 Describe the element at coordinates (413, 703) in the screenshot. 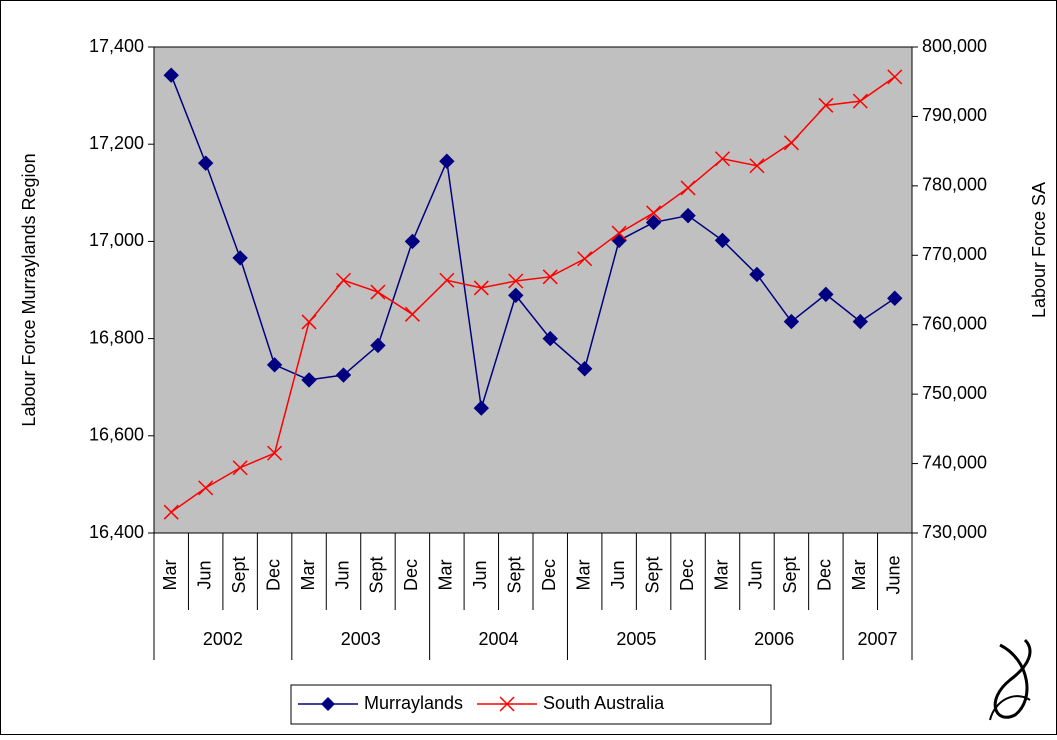

I see `legend-label: Murraylands` at that location.